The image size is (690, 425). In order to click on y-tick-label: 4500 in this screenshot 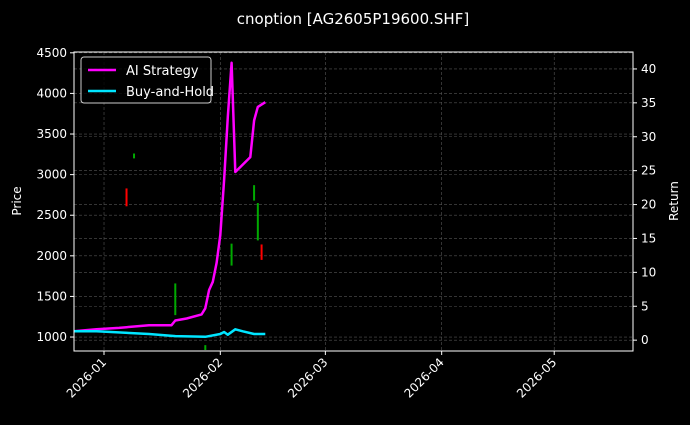, I will do `click(51, 53)`.